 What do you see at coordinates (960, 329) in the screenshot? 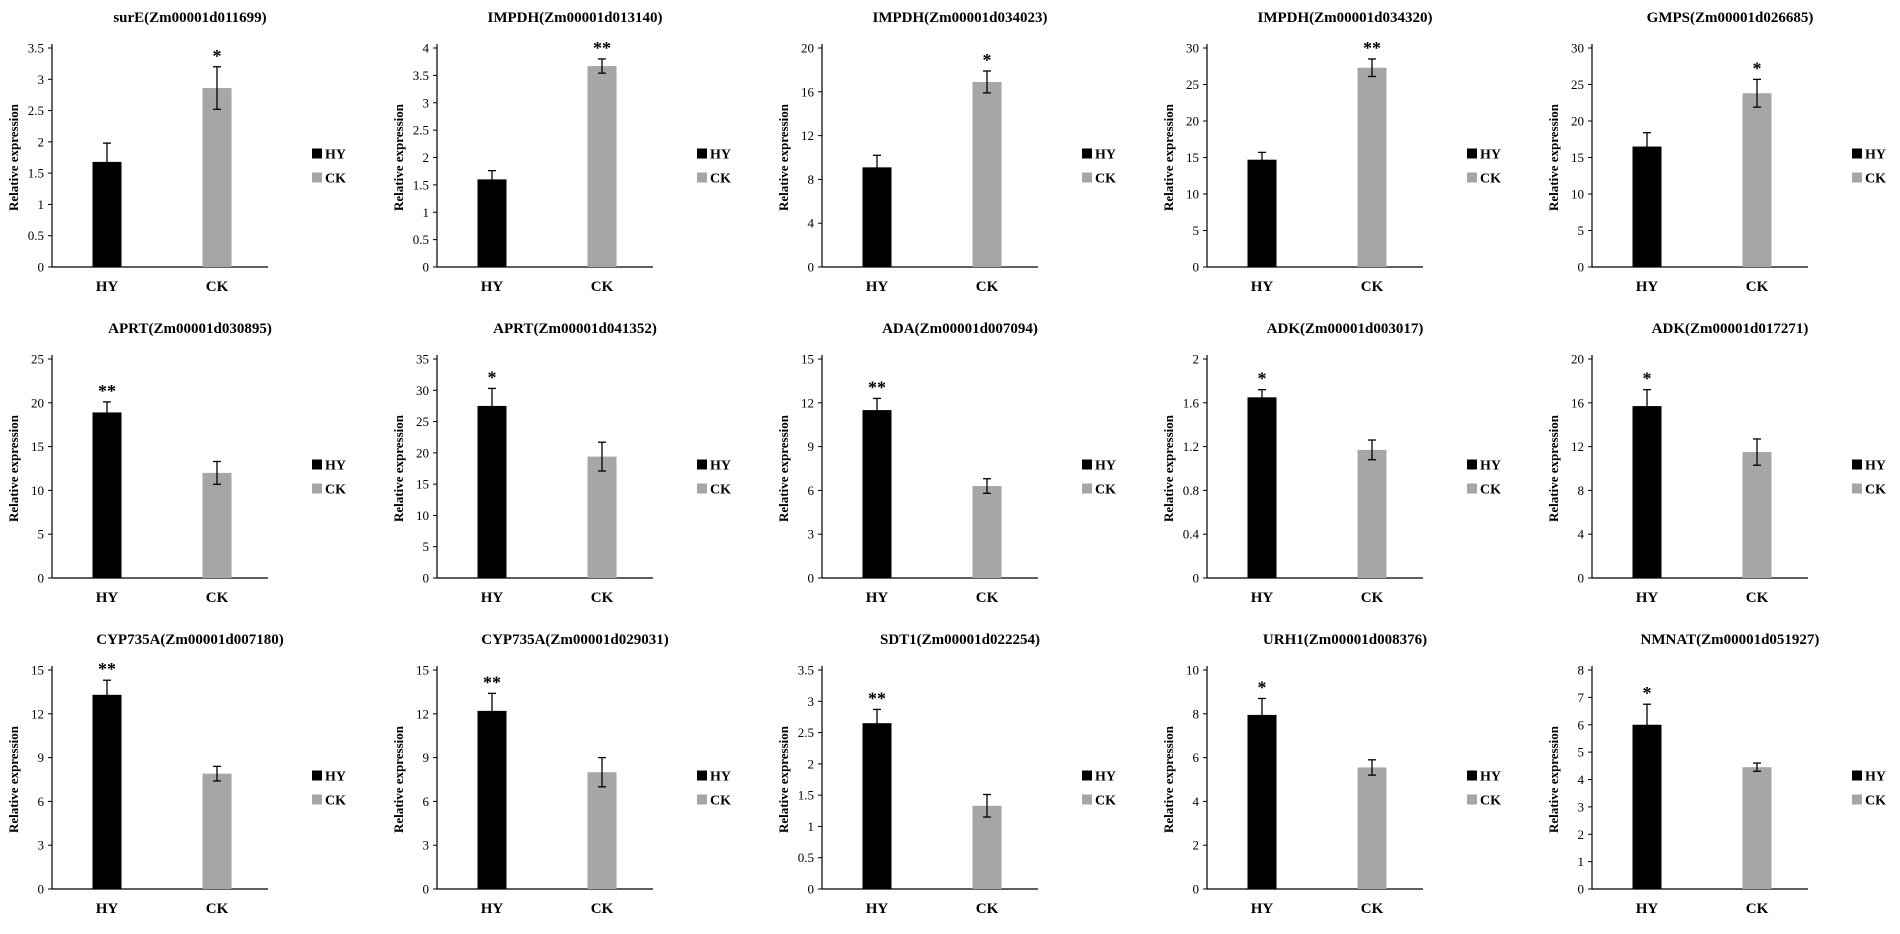
I see `chart-title: ADA(Zm00001d007094)` at bounding box center [960, 329].